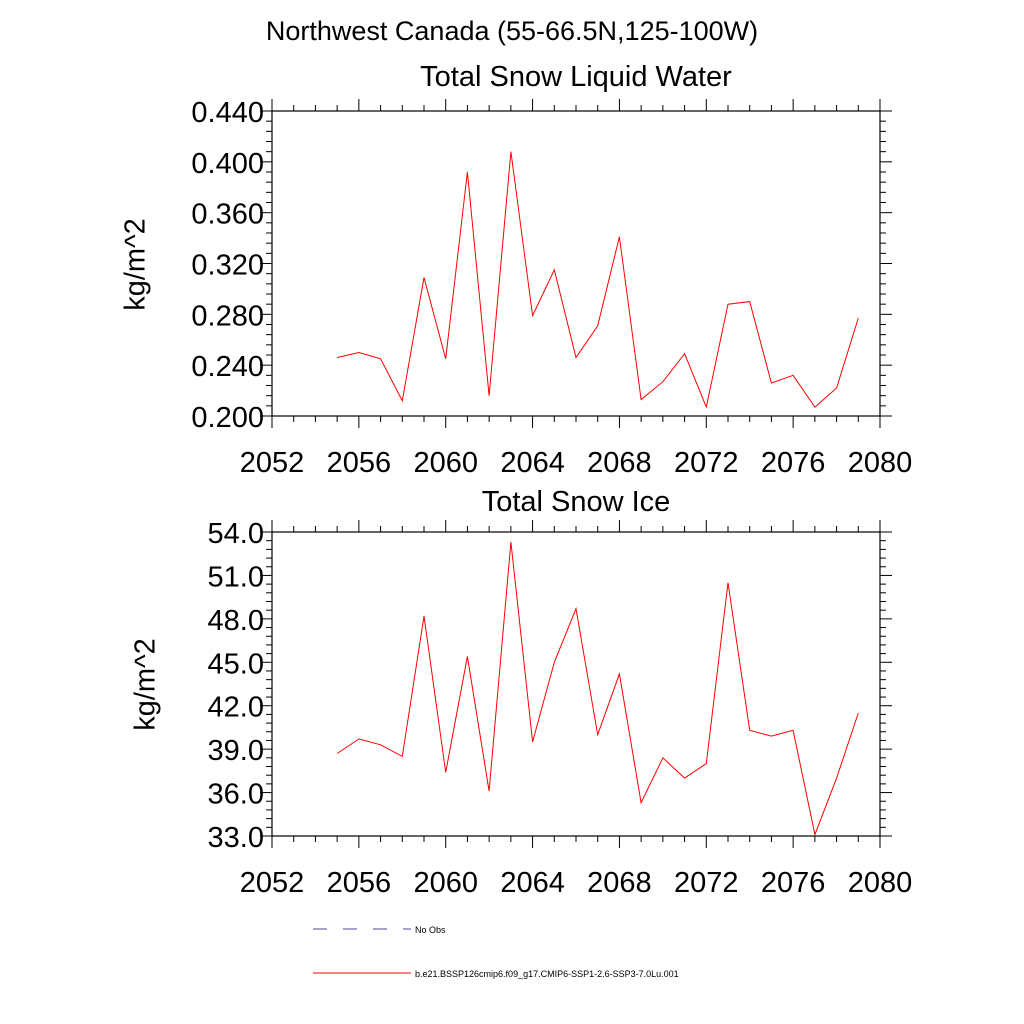 The image size is (1024, 1024). Describe the element at coordinates (227, 266) in the screenshot. I see `panel-1-y-tick-label: 0.320` at that location.